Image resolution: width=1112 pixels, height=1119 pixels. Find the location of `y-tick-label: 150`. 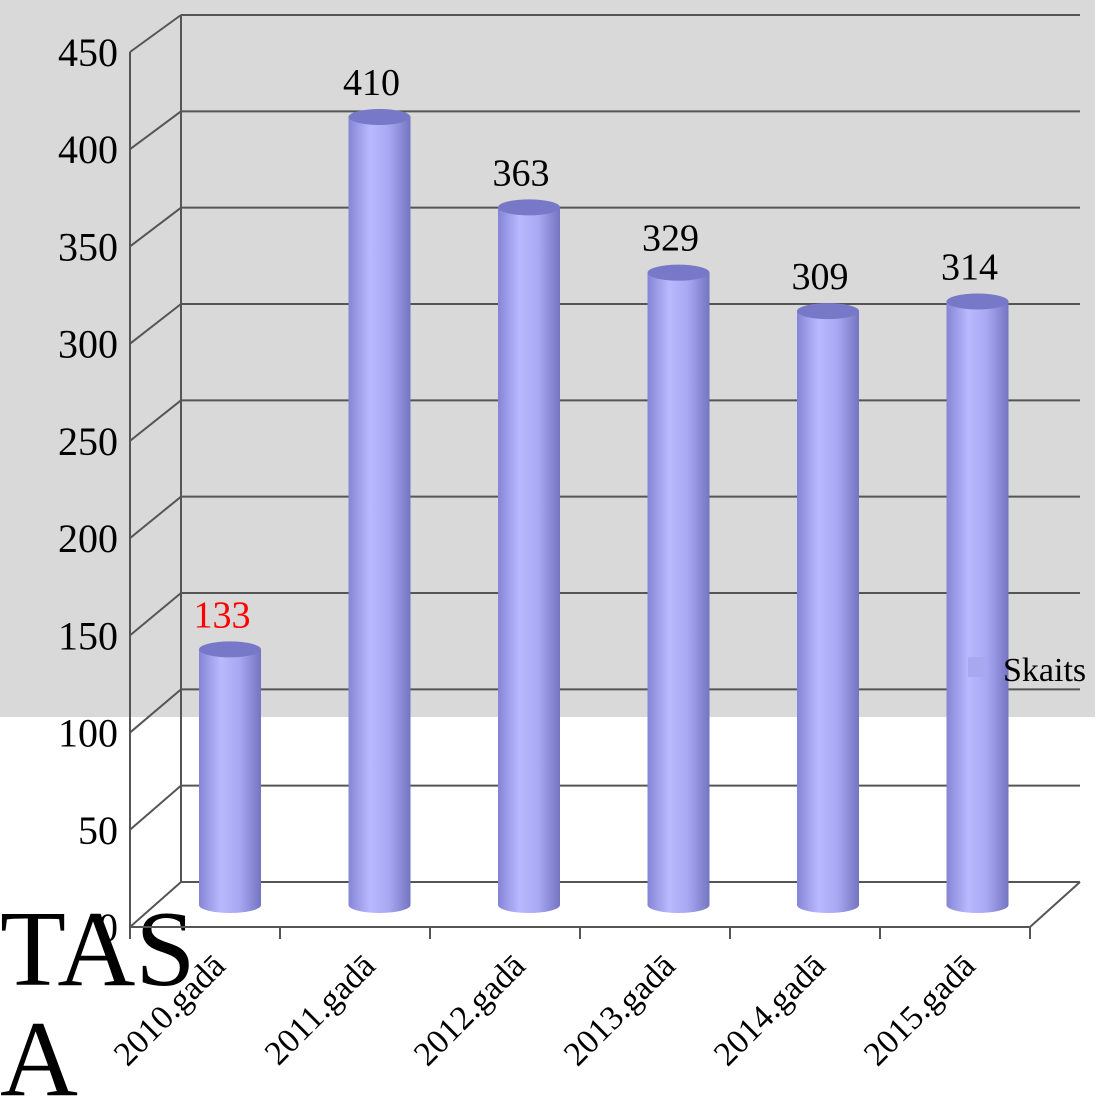

y-tick-label: 150 is located at coordinates (88, 635).